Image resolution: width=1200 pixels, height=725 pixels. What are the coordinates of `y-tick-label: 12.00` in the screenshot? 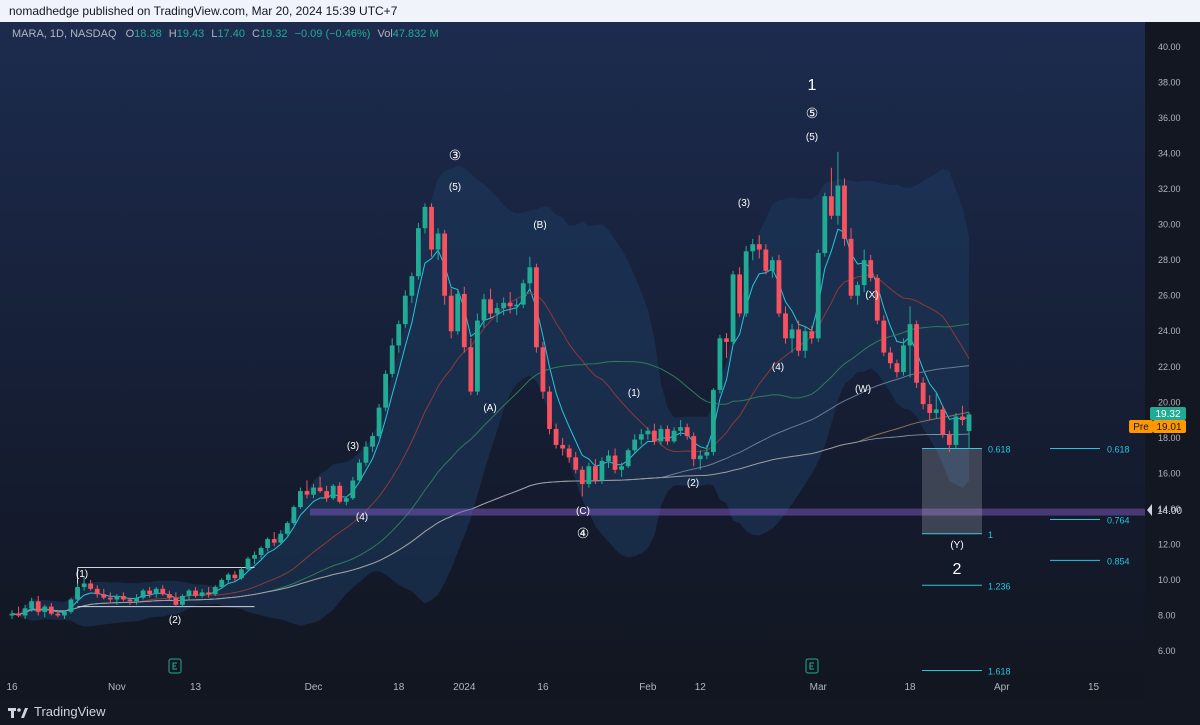 It's located at (1169, 544).